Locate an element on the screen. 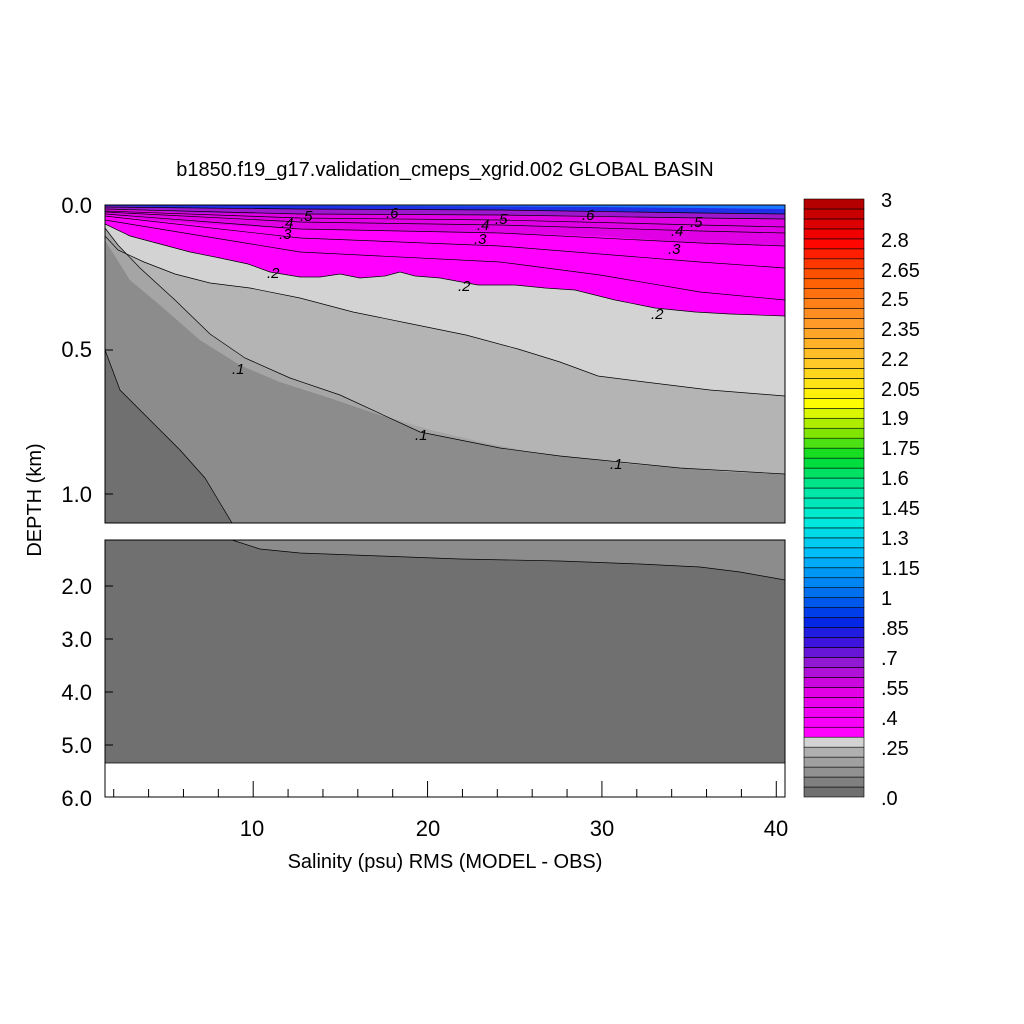 The width and height of the screenshot is (1024, 1024). y-tick-label: 0.5 is located at coordinates (76, 349).